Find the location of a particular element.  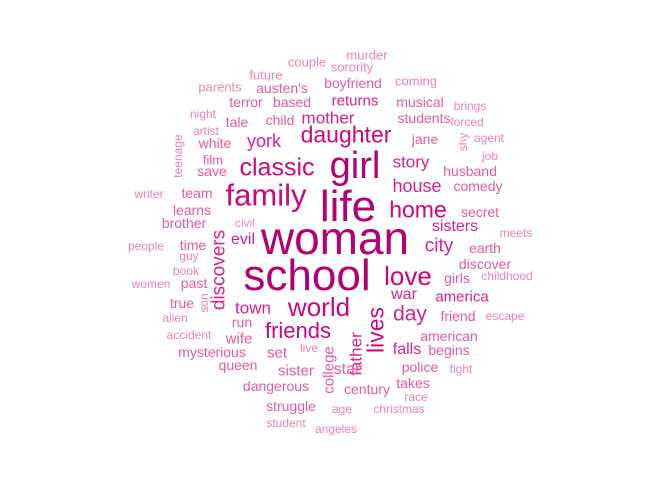

word-meets: meets is located at coordinates (516, 233).